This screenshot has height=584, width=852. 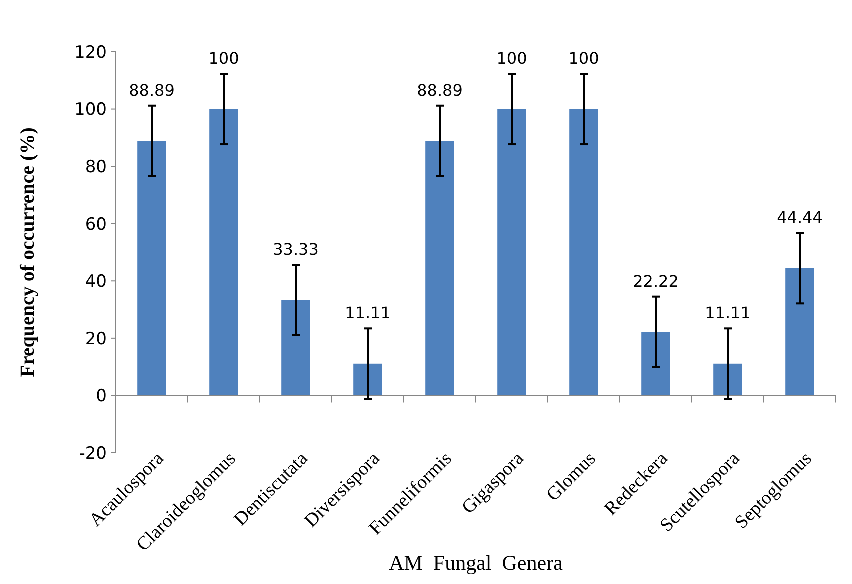 I want to click on y-tick-label: 20, so click(x=96, y=339).